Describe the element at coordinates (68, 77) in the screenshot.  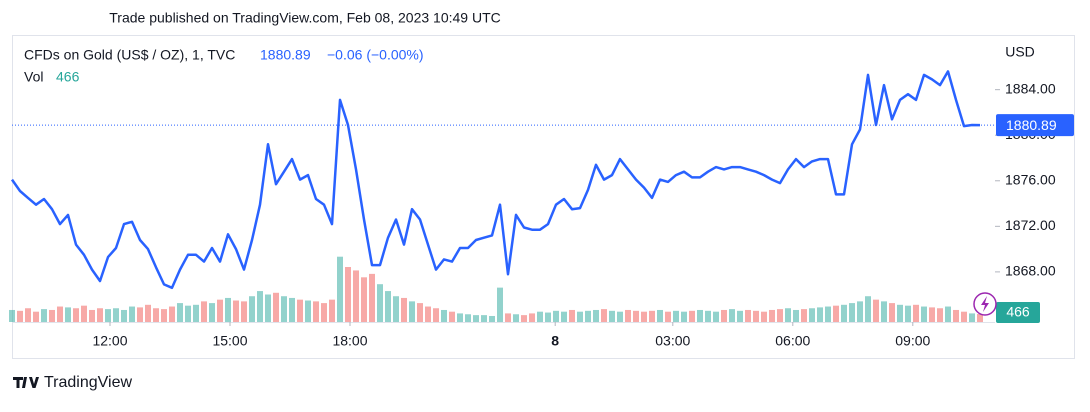
I see `legend-volume: 466` at that location.